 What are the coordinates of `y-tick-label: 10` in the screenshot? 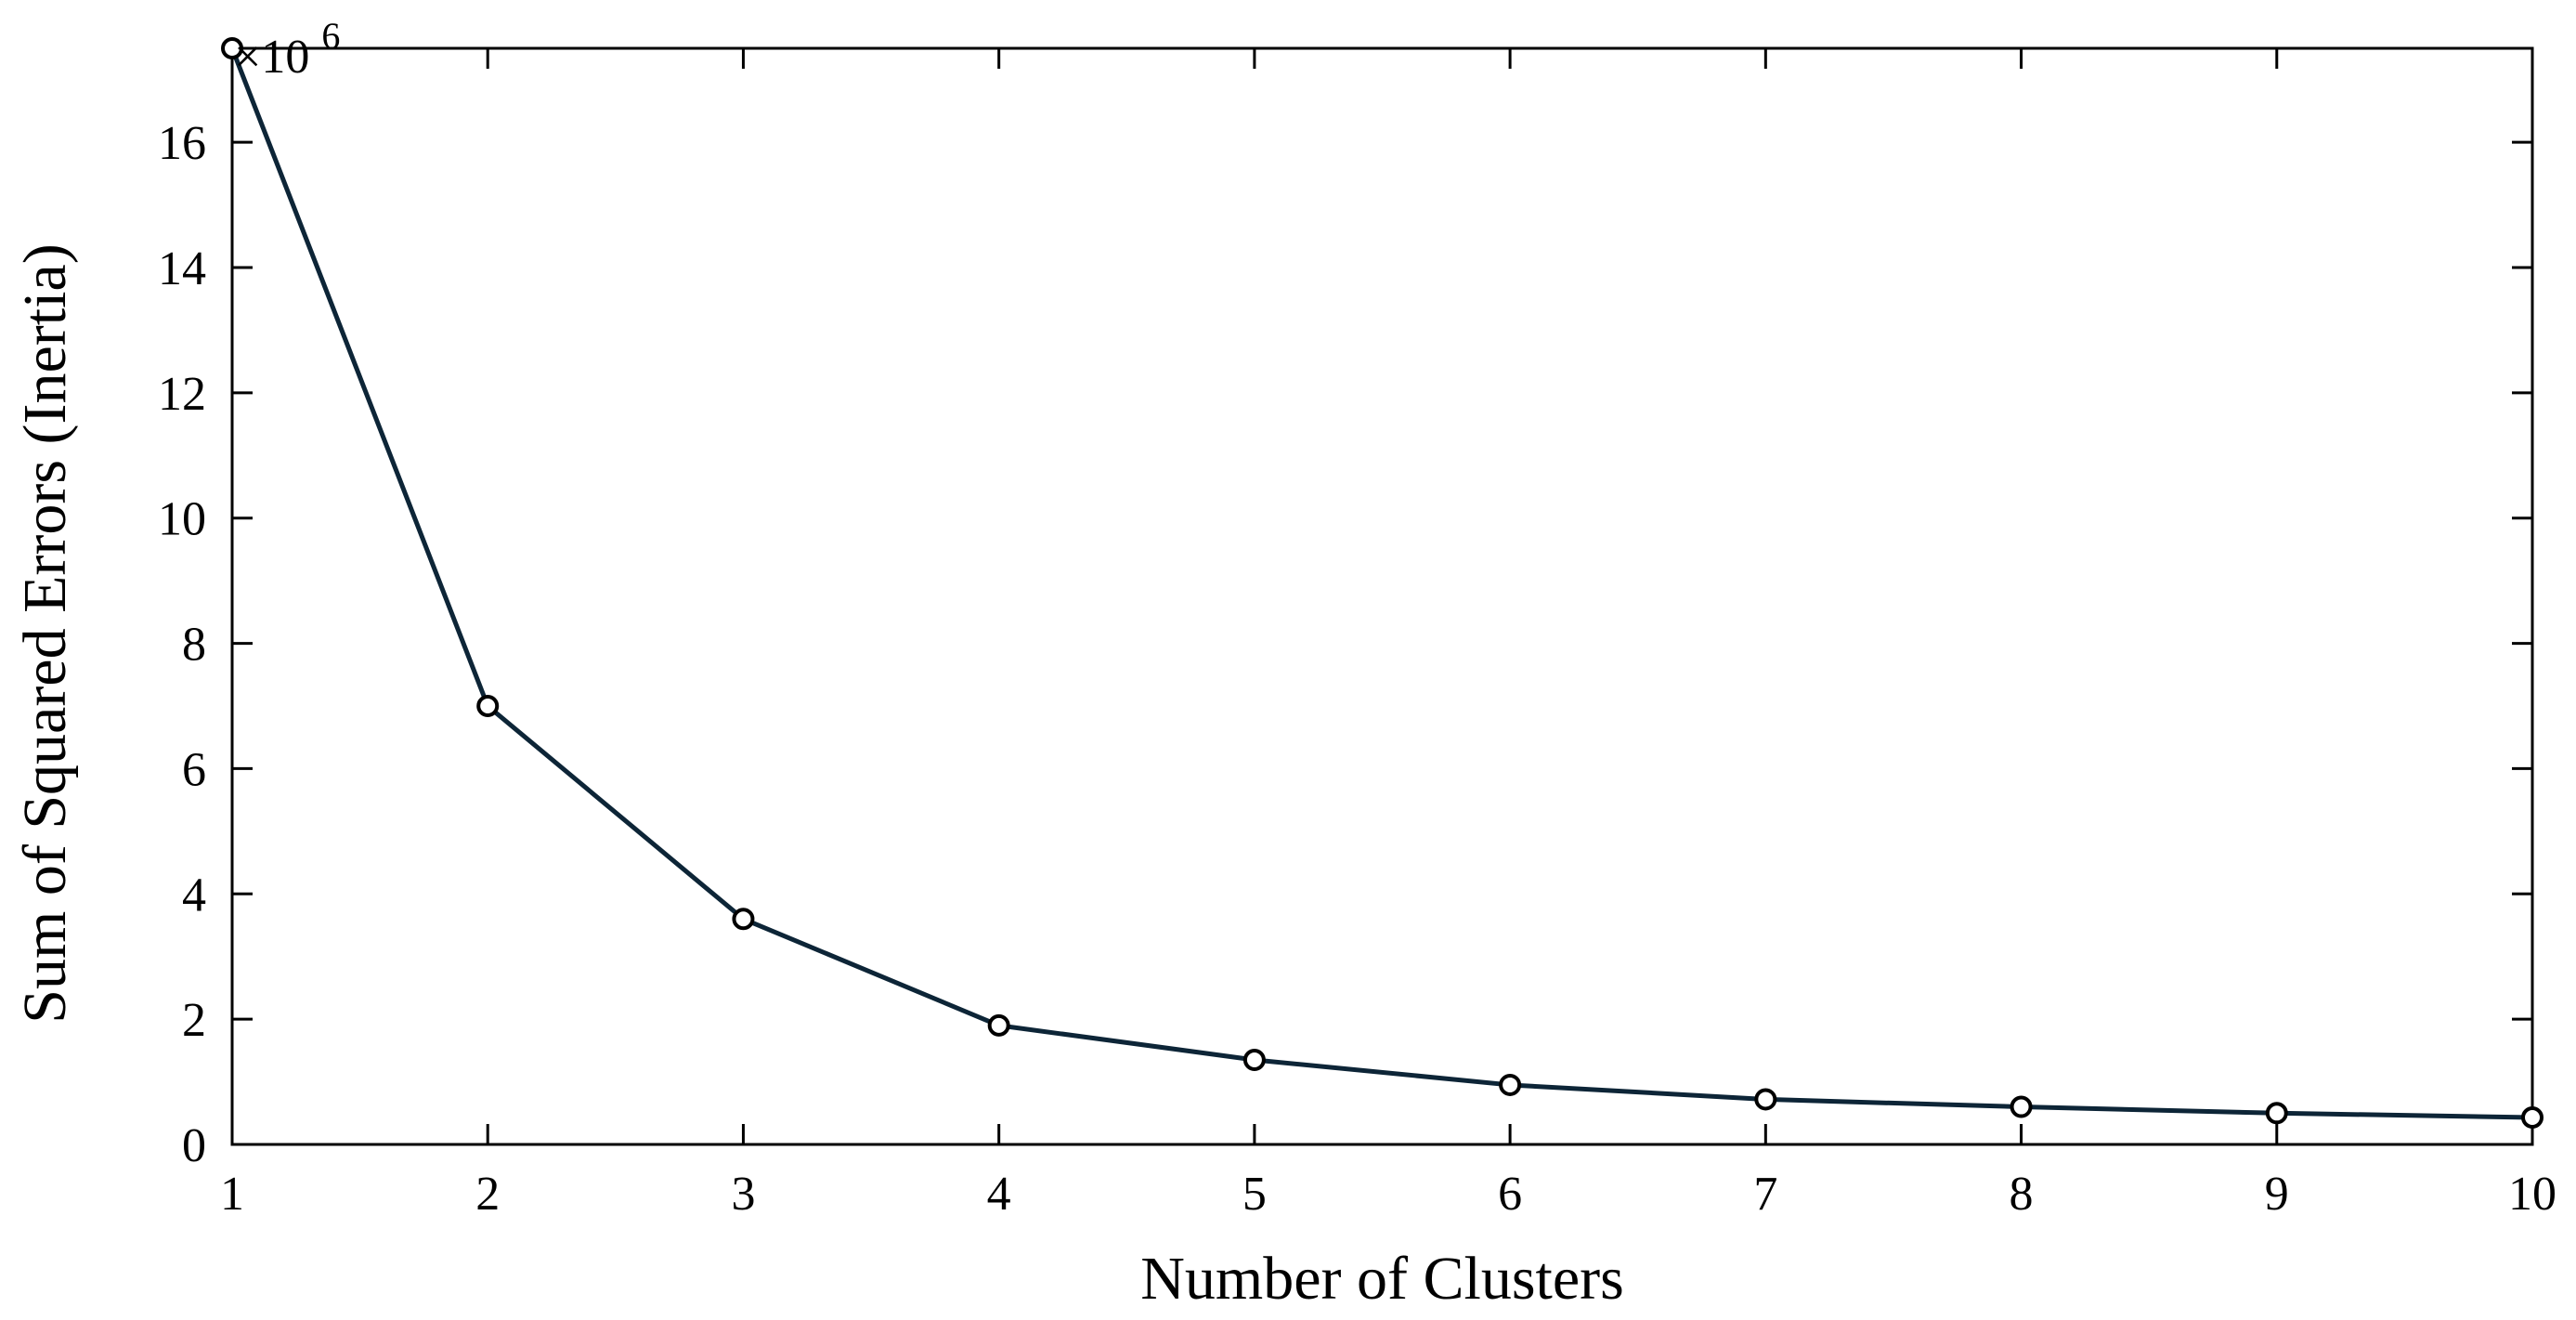 It's located at (182, 519).